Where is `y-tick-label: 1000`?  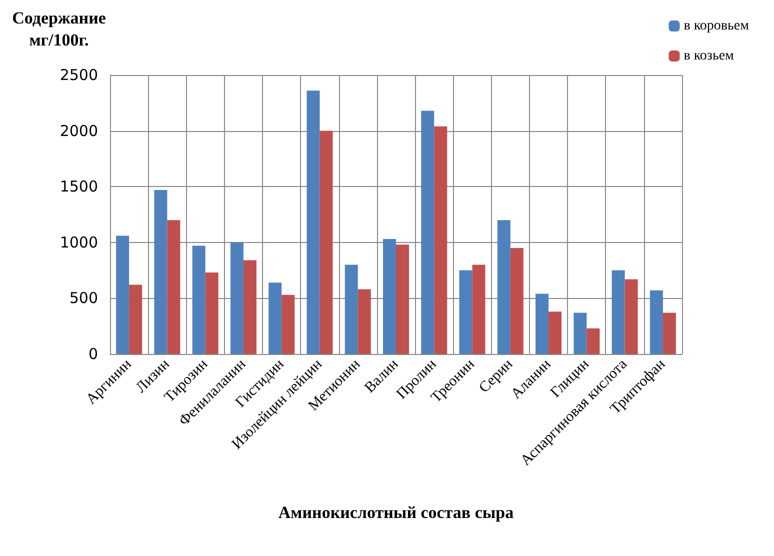
y-tick-label: 1000 is located at coordinates (79, 242).